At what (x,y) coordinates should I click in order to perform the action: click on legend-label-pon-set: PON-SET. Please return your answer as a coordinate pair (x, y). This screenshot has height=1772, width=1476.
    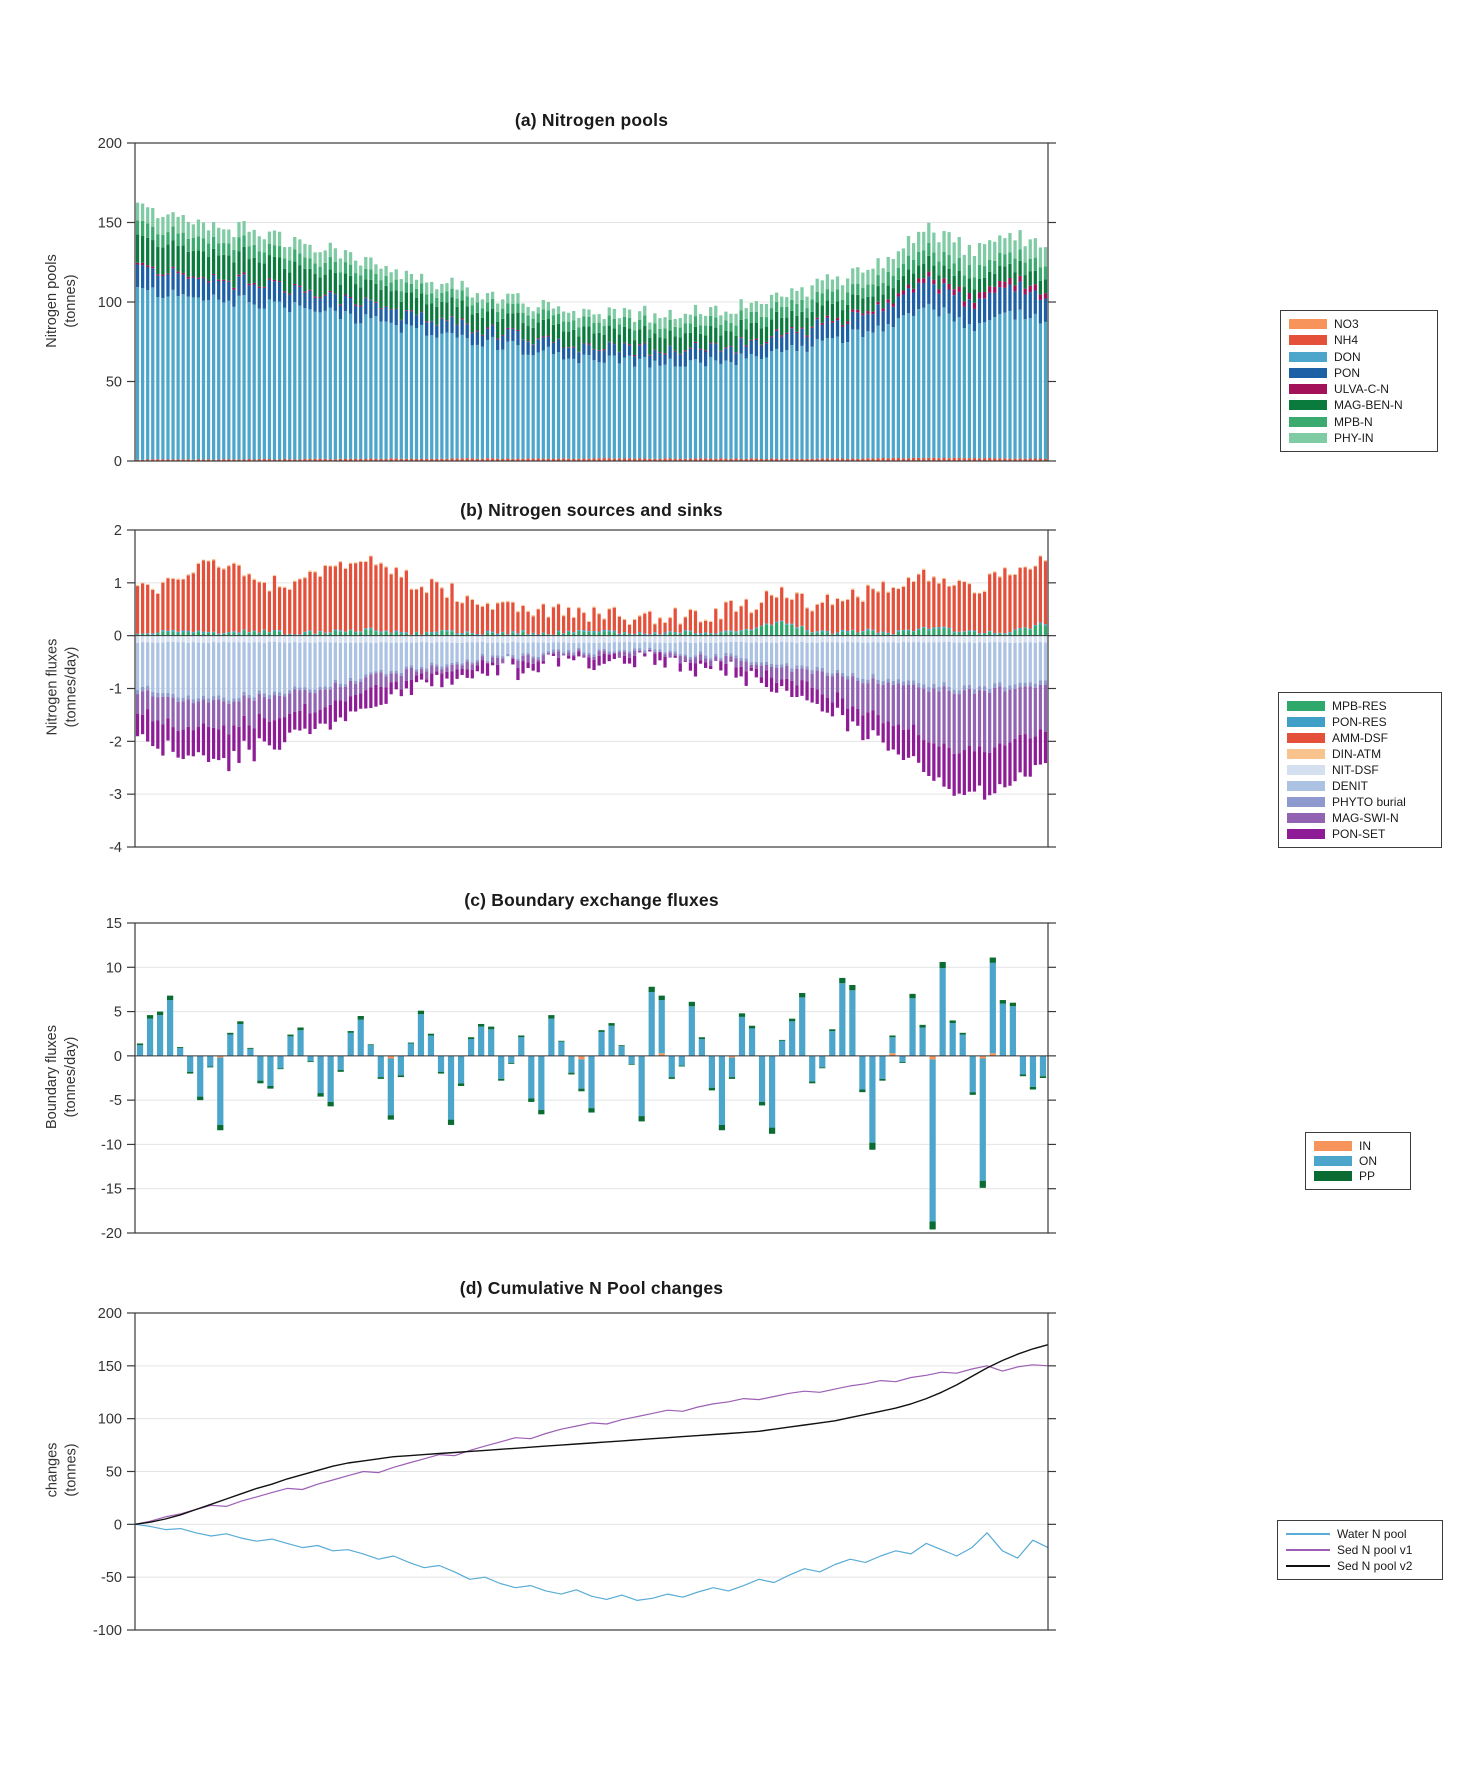
    Looking at the image, I should click on (1359, 834).